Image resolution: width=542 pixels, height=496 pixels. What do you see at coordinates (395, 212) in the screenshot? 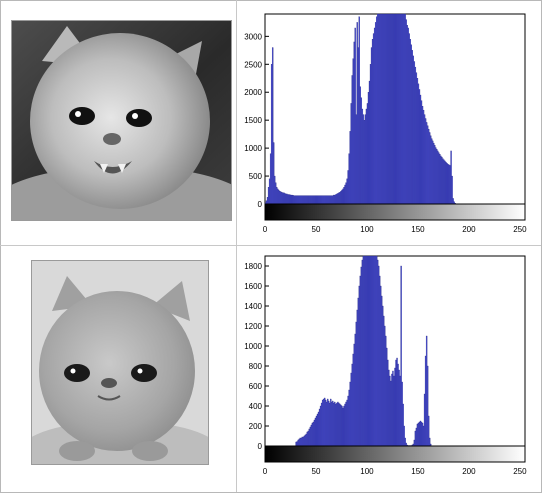
I see `grayscale-colorbar` at bounding box center [395, 212].